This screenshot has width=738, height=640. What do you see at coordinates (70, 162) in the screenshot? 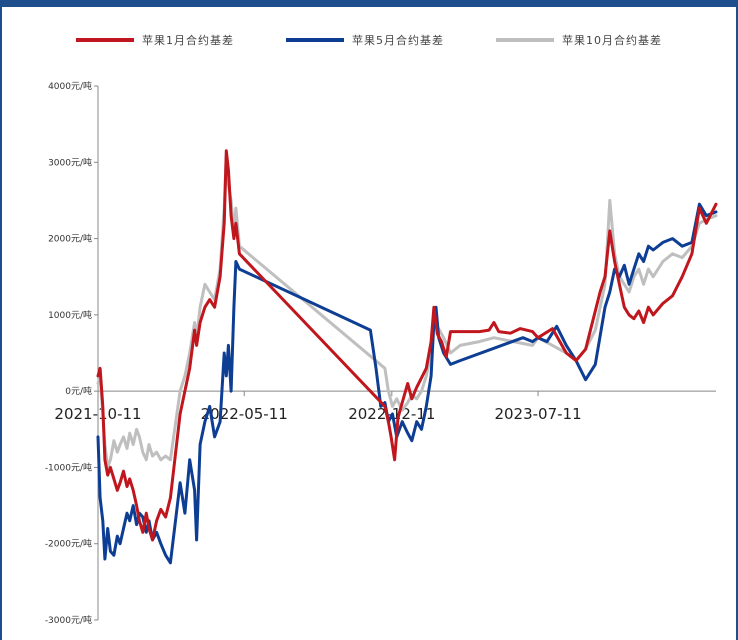
I see `y-tick-label: 3000元/吨` at bounding box center [70, 162].